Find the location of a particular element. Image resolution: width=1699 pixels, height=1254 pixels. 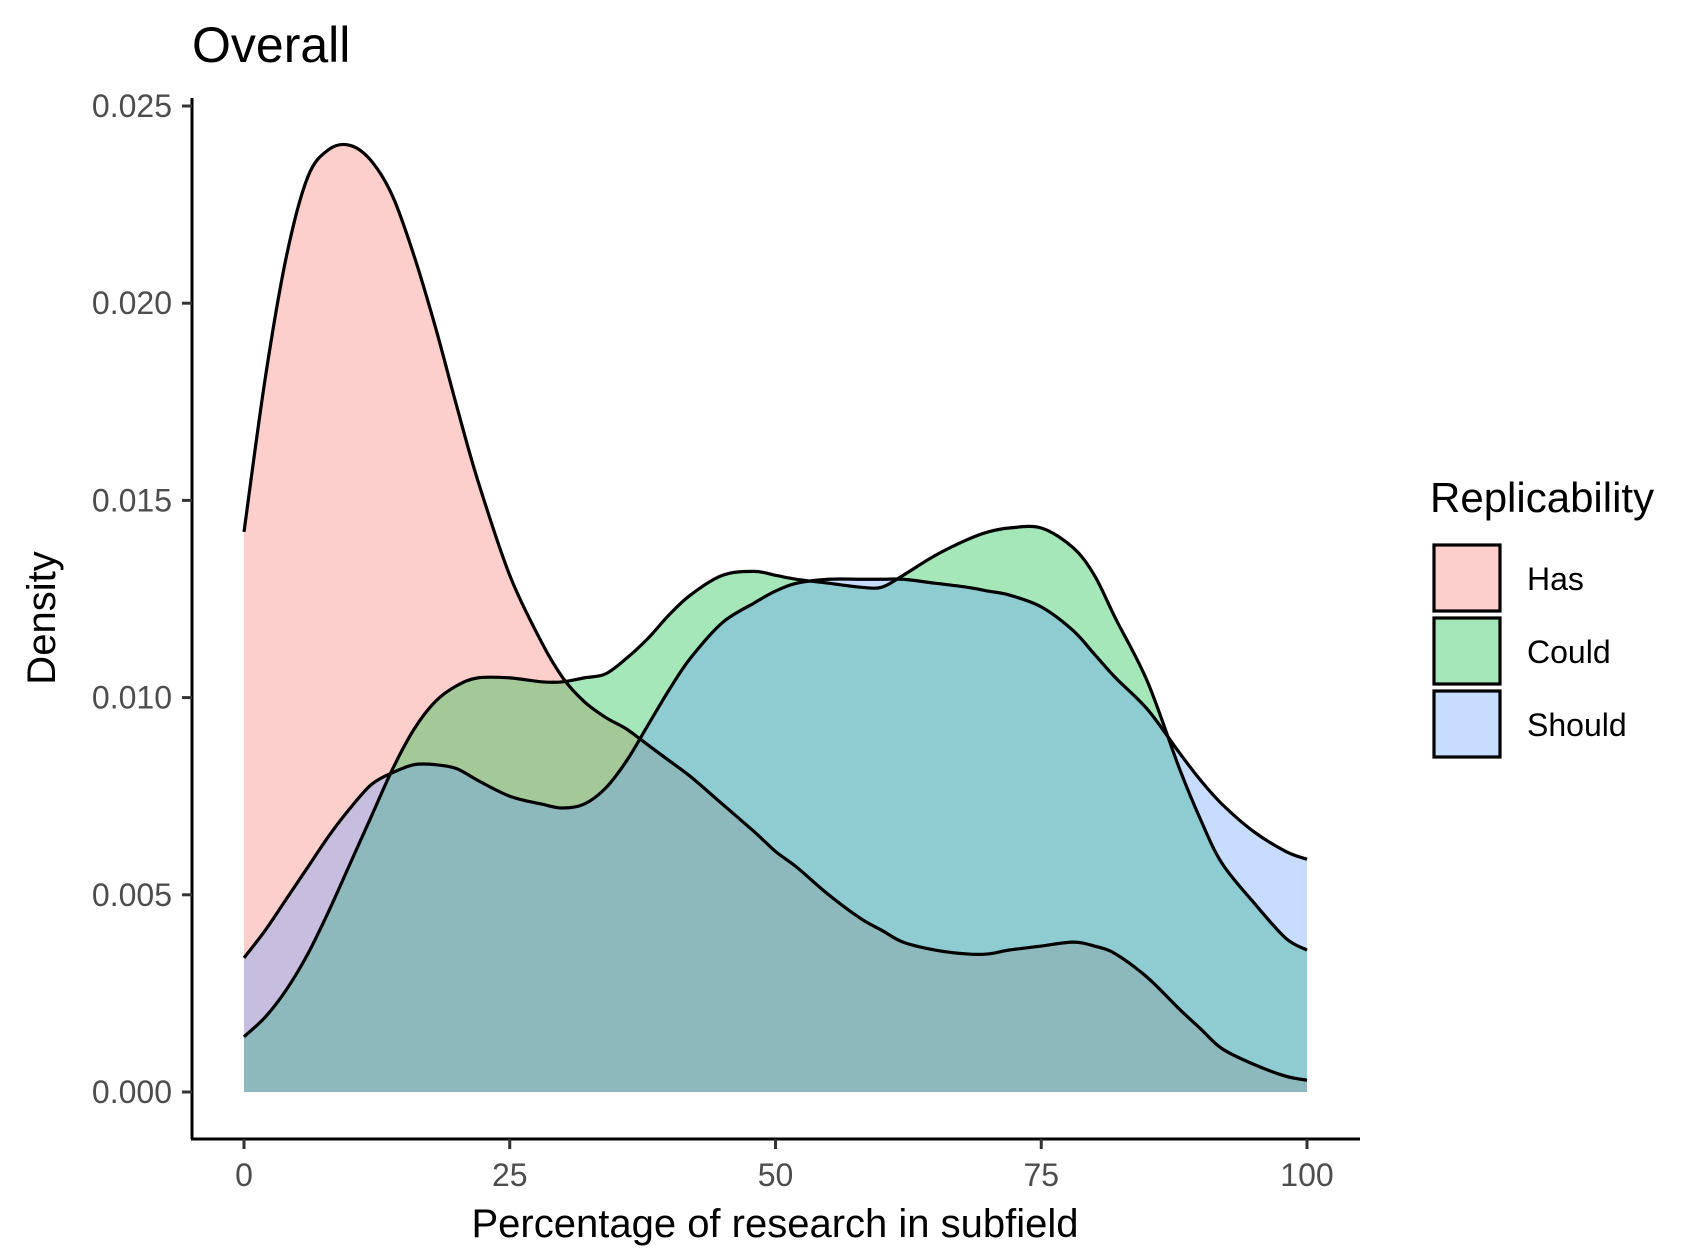

chart-title: Overall is located at coordinates (271, 45).